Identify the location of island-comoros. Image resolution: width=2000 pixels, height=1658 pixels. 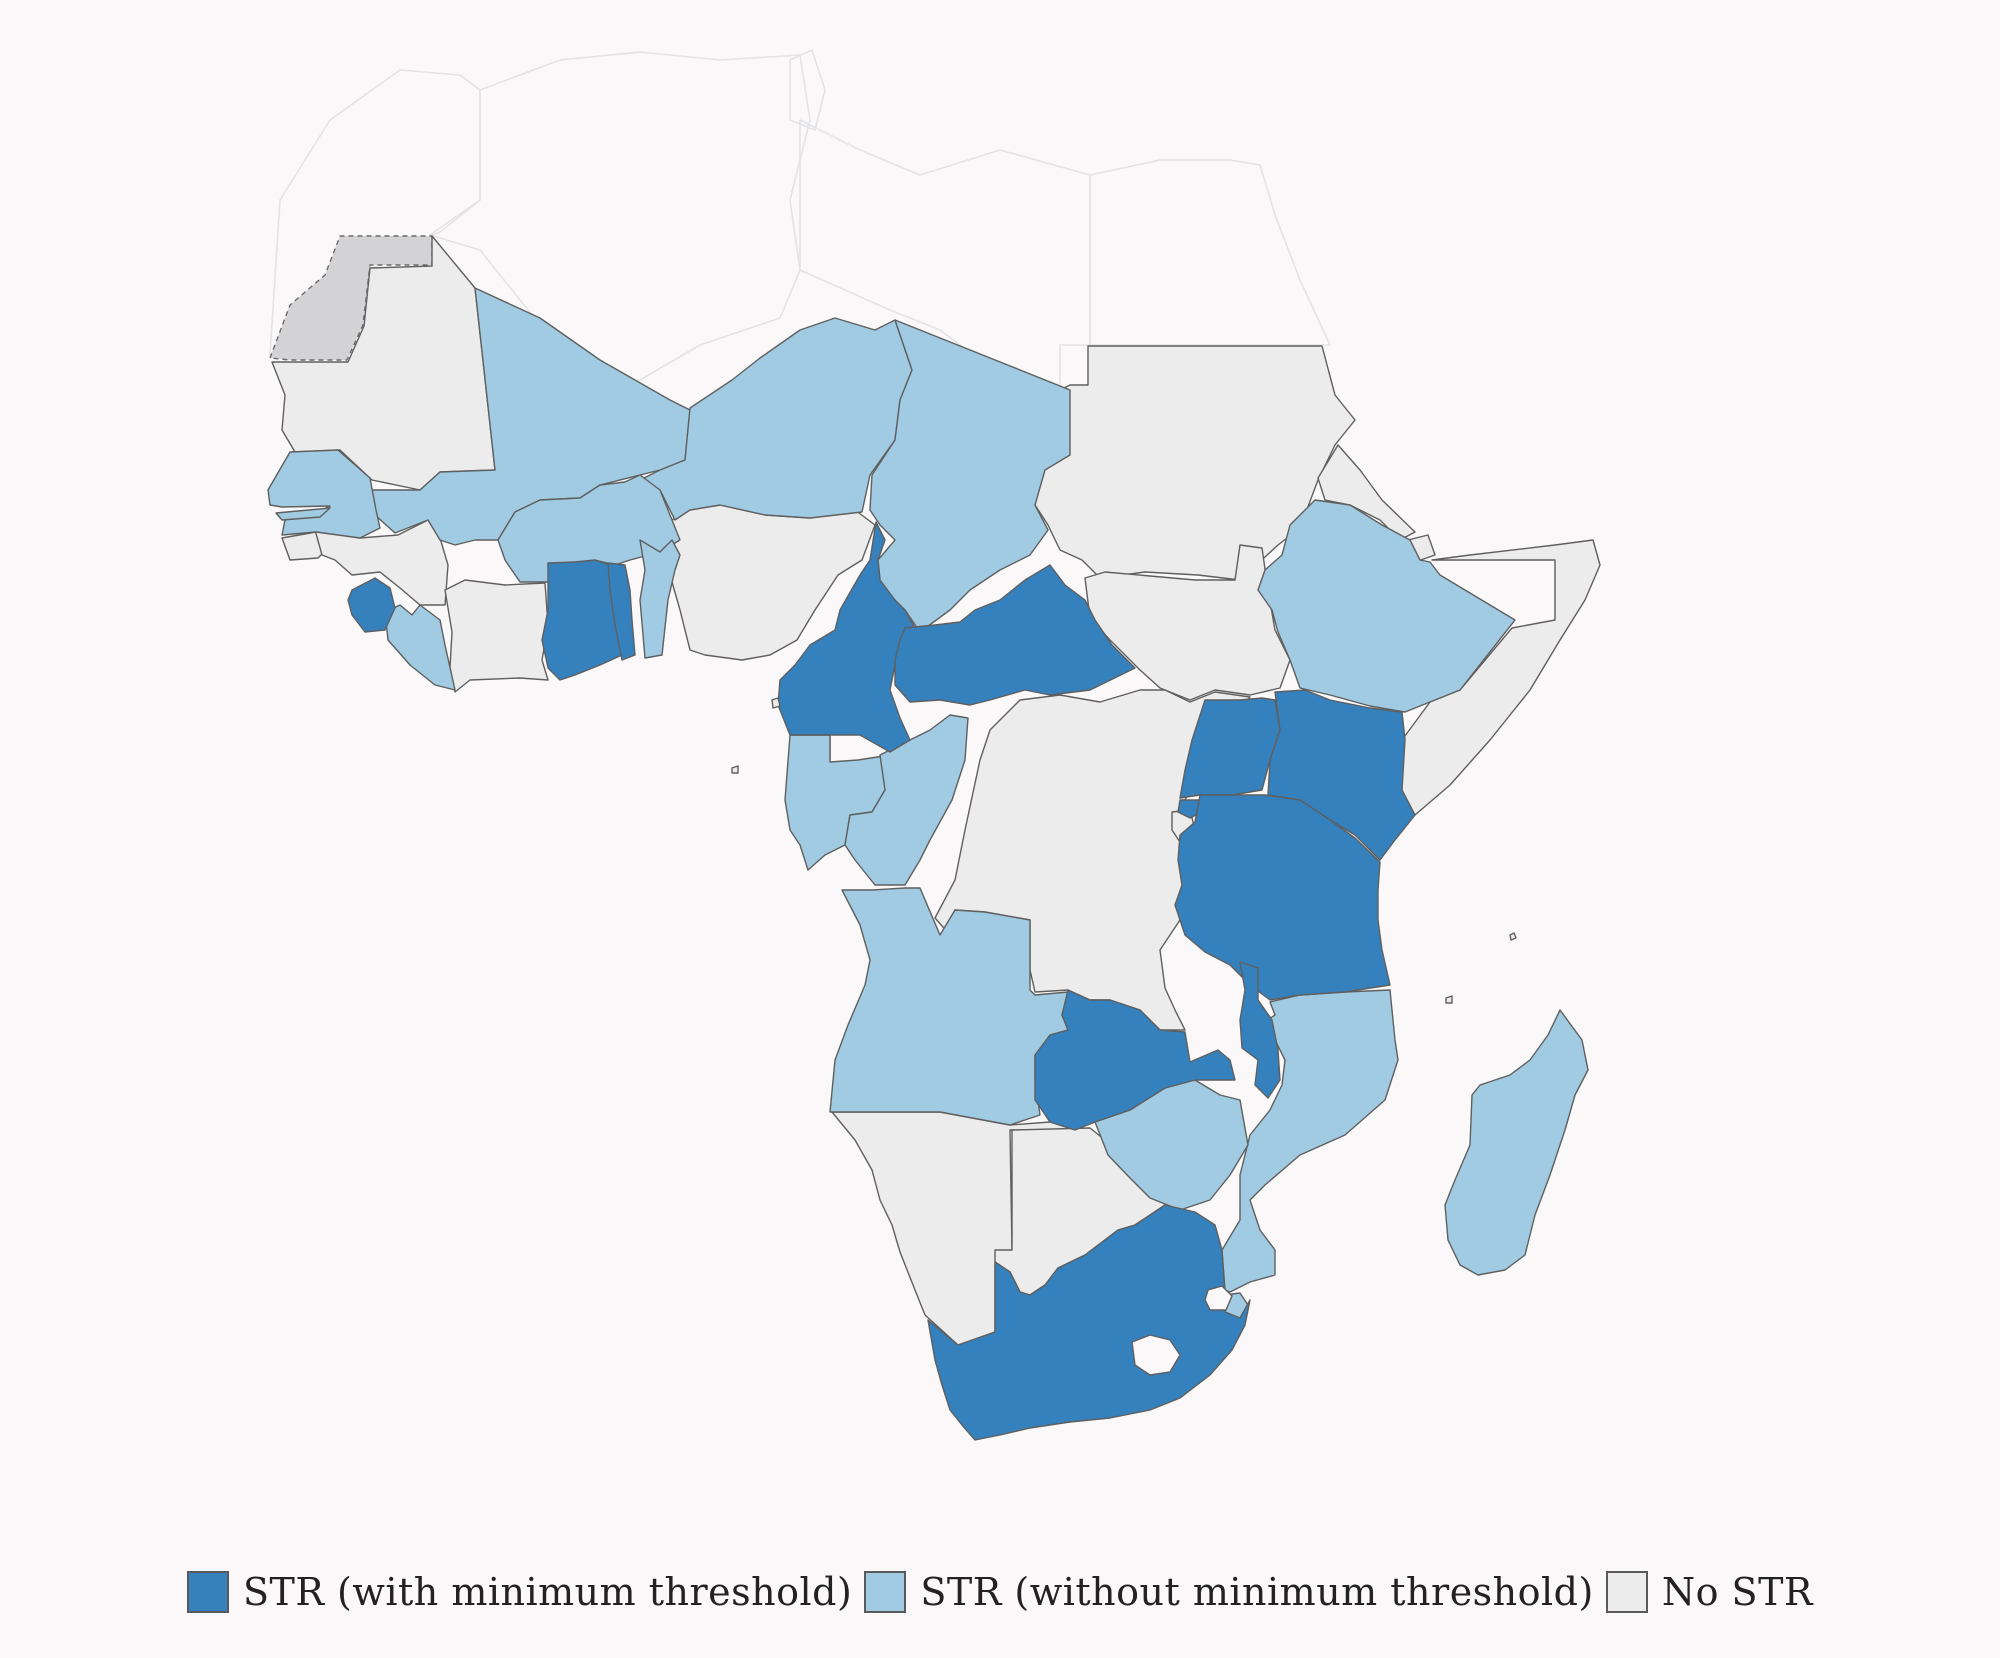
(1449, 999).